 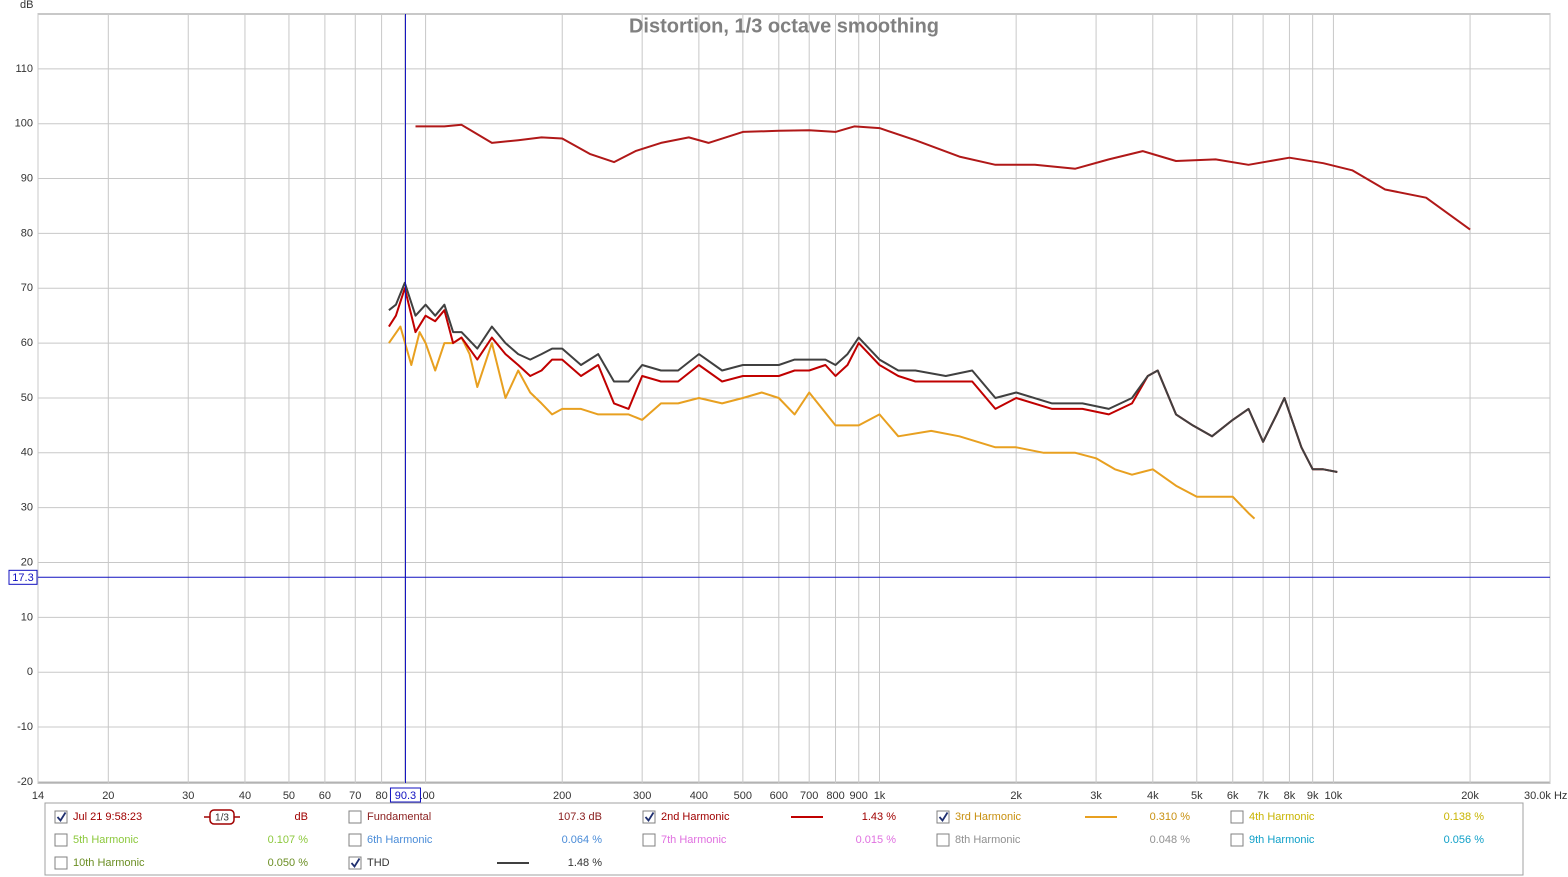 I want to click on legend-reading: 0.015 %, so click(x=876, y=840).